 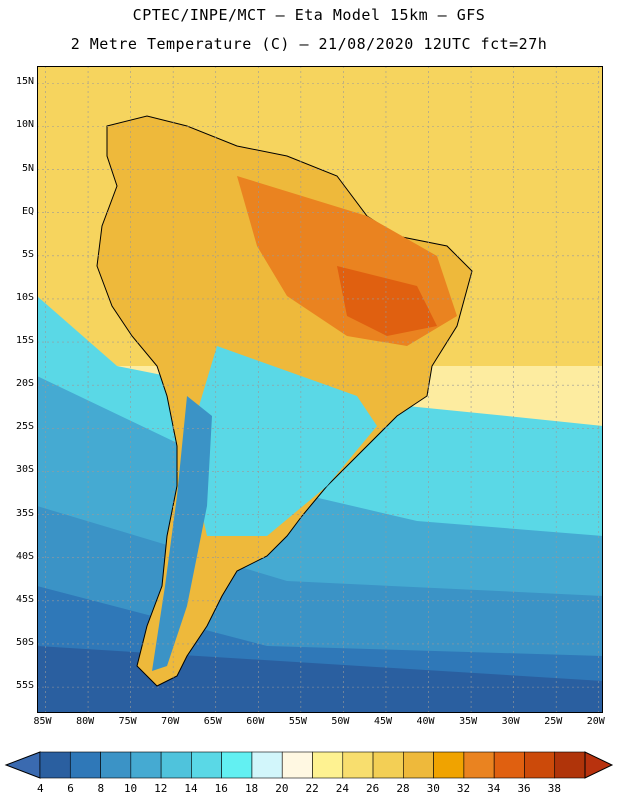 What do you see at coordinates (510, 721) in the screenshot?
I see `lon-tick-label: 30W` at bounding box center [510, 721].